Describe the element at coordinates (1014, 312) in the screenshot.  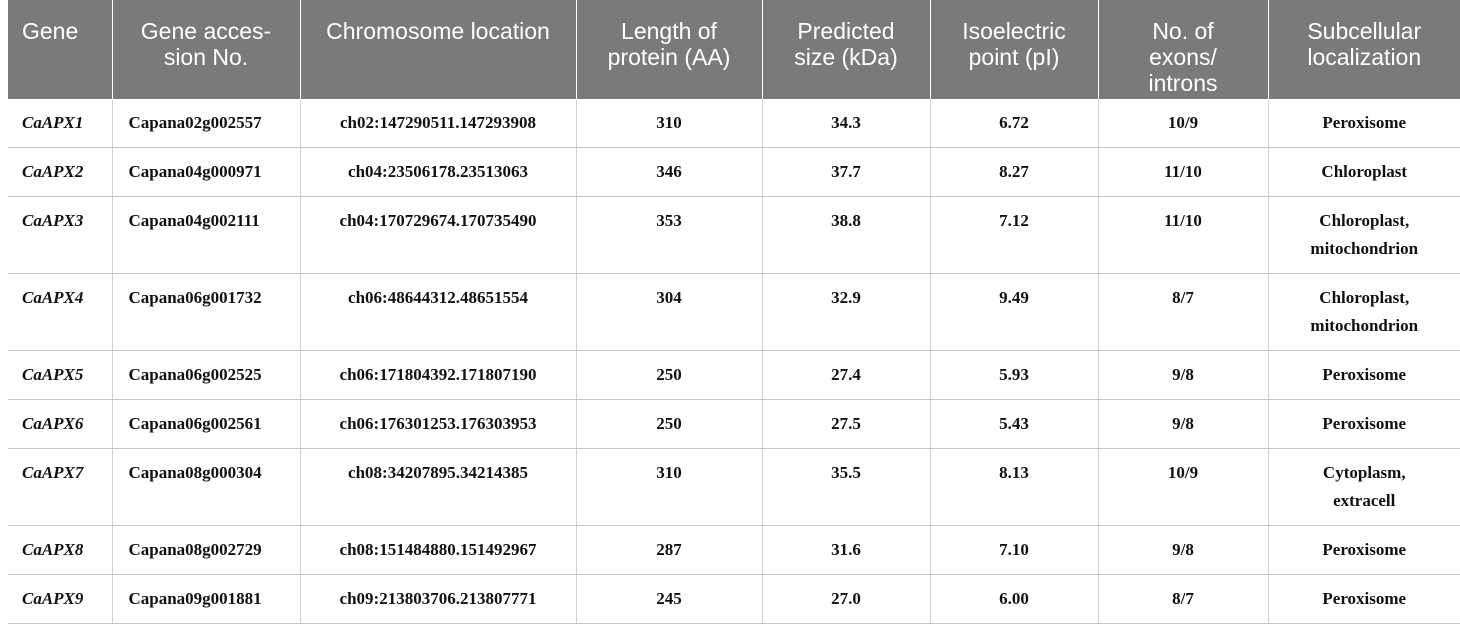
I see `cell-pi: 9.49` at that location.